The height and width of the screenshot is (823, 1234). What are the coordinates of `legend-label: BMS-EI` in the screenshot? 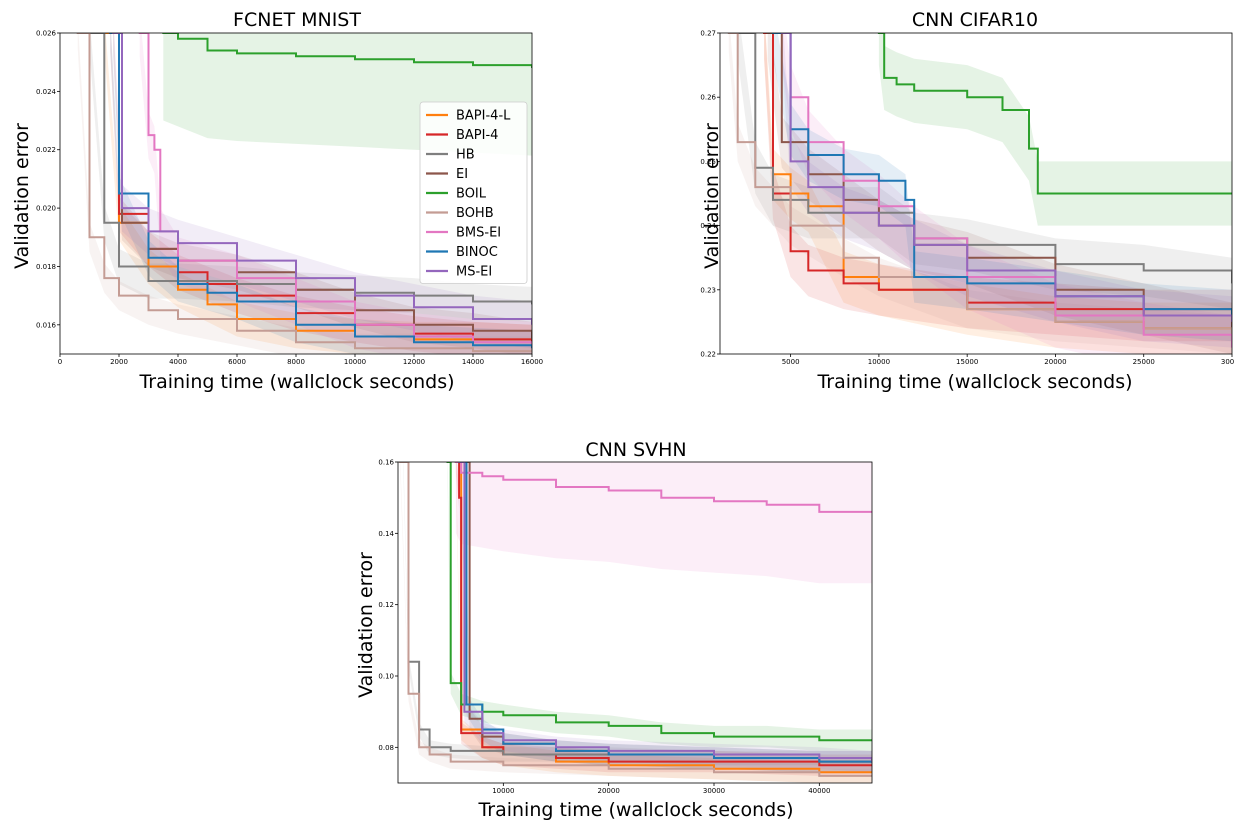 It's located at (478, 233).